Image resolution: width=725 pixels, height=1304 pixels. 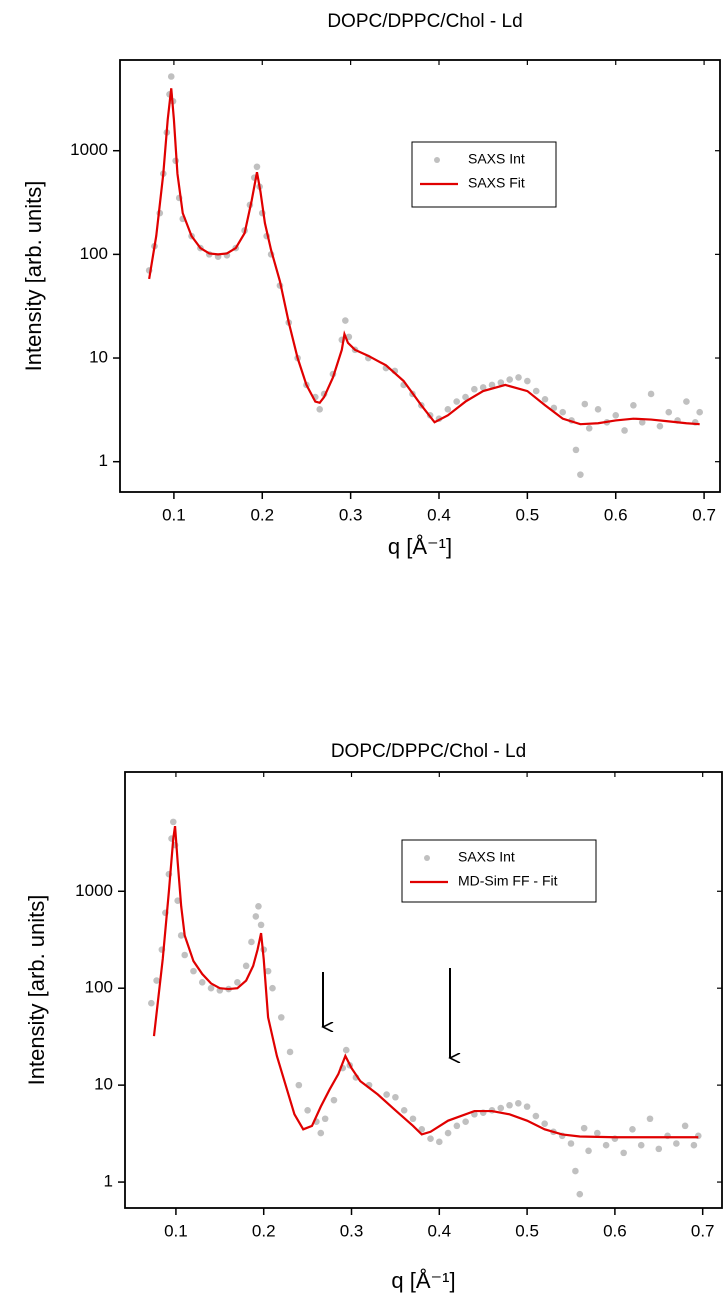 I want to click on legend-label: MD-Sim FF - Fit, so click(x=508, y=881).